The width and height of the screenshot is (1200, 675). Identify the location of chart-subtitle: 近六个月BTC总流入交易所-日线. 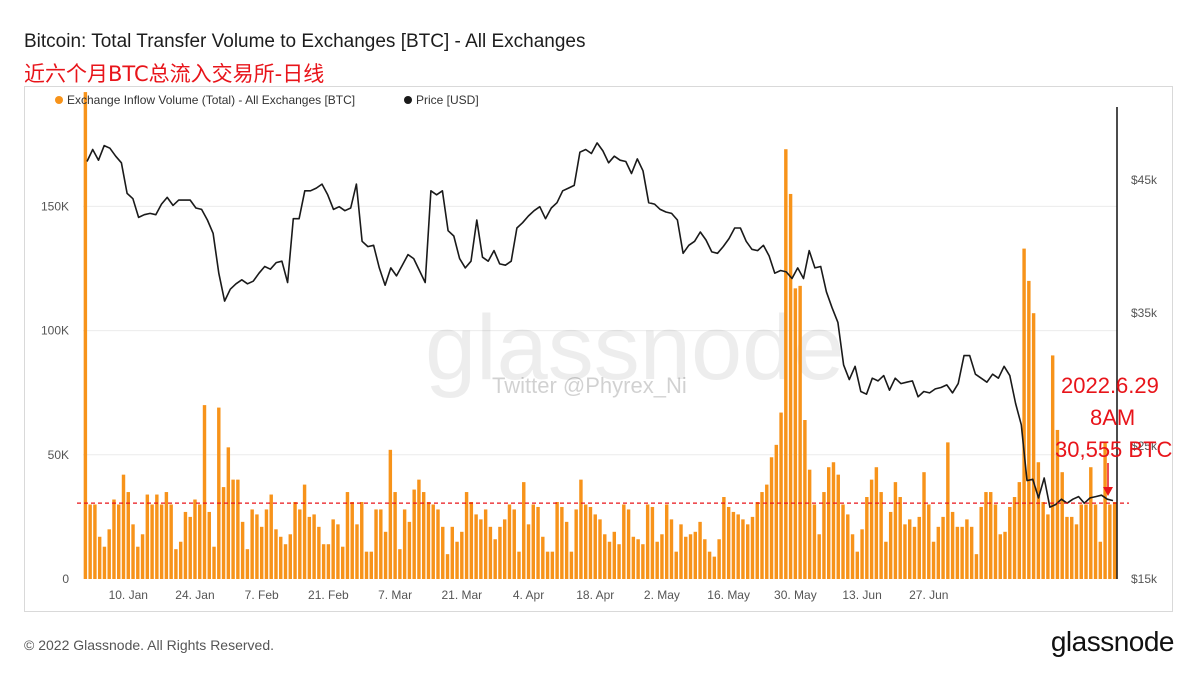
(174, 74).